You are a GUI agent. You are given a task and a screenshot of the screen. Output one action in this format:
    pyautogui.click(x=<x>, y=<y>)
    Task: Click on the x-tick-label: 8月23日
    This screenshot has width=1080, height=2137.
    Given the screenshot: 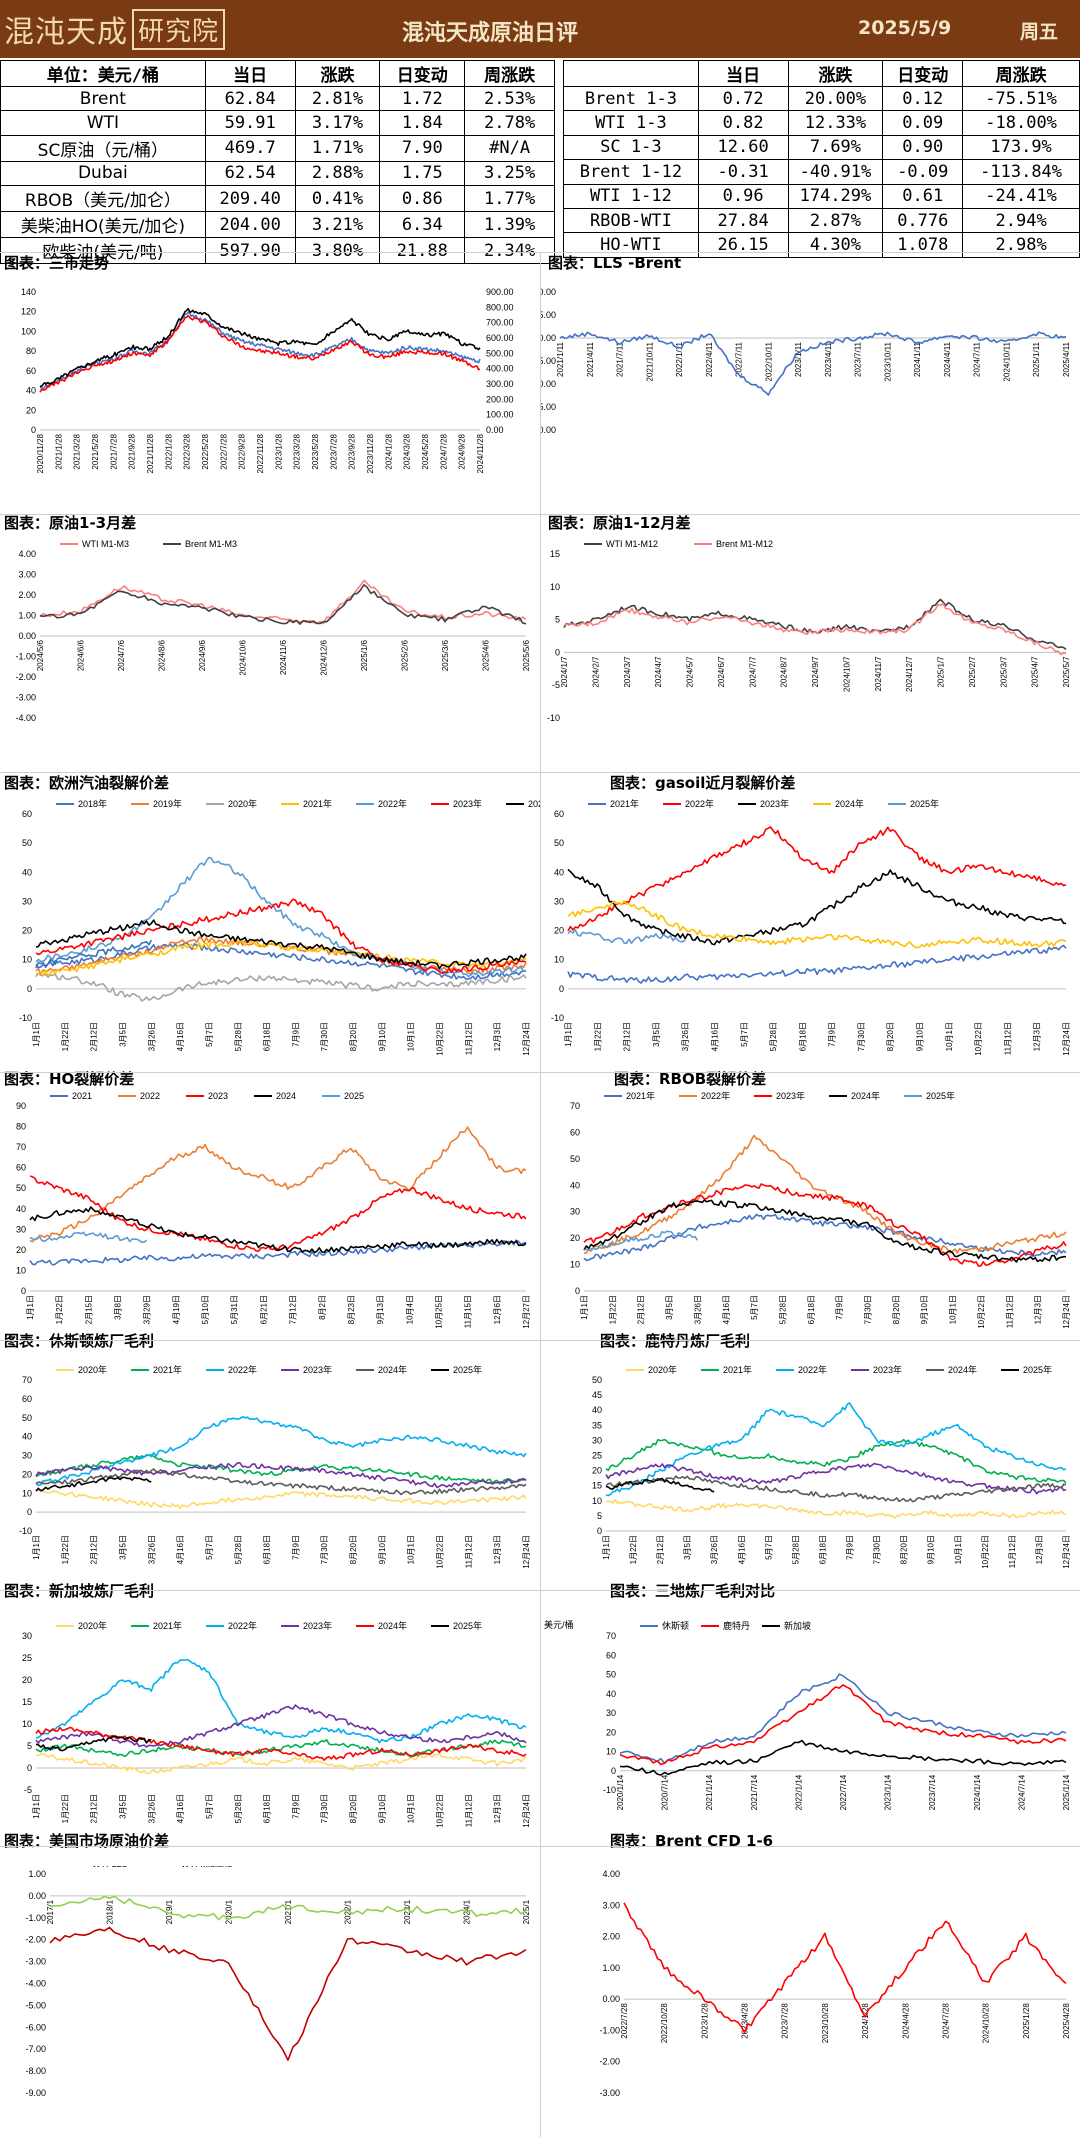 What is the action you would take?
    pyautogui.click(x=351, y=1309)
    